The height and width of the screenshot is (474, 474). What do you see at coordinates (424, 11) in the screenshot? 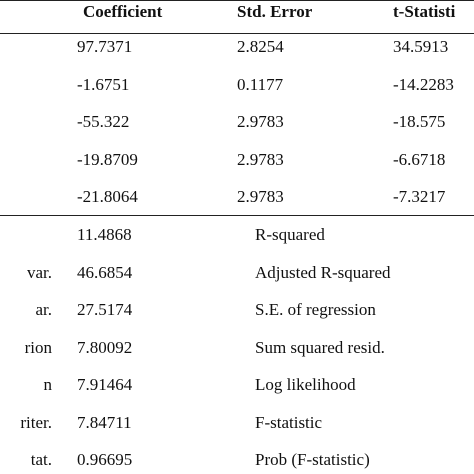
I see `column-header: t-Statisti` at bounding box center [424, 11].